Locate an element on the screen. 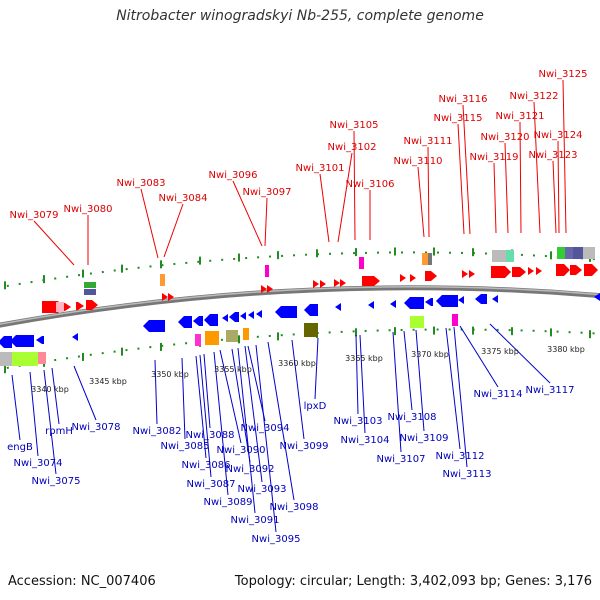 This screenshot has height=600, width=600. gene-label-nwi-3075: Nwi_3075 is located at coordinates (56, 481).